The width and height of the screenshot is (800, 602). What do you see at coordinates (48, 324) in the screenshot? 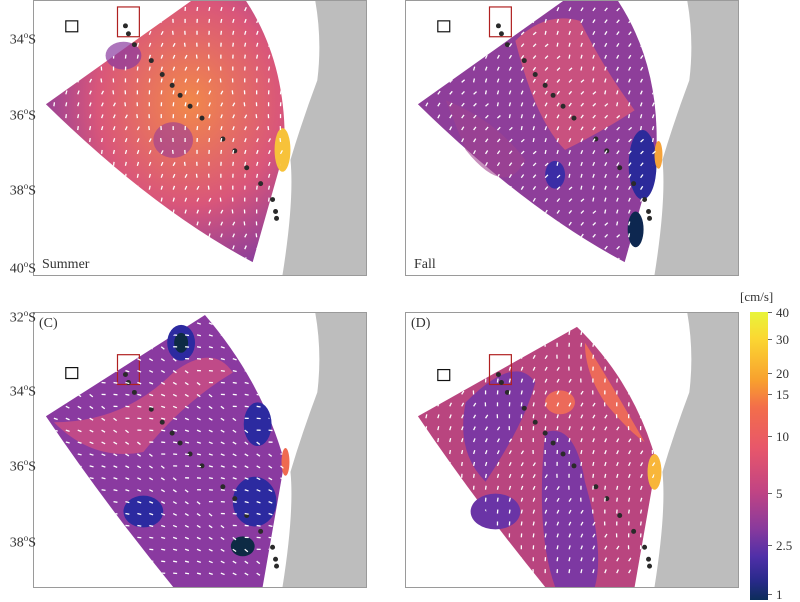
I see `panel-label: (C)` at bounding box center [48, 324].